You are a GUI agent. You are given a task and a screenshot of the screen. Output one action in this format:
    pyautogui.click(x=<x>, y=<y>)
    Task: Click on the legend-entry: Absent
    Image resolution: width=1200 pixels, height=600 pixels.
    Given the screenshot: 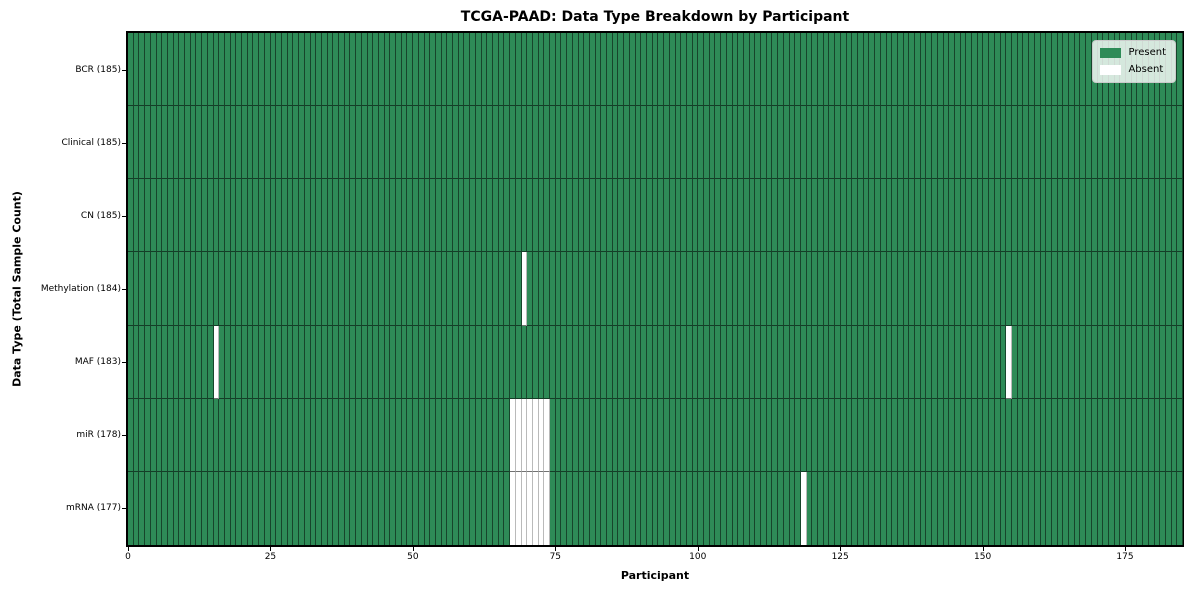 What is the action you would take?
    pyautogui.click(x=1133, y=70)
    